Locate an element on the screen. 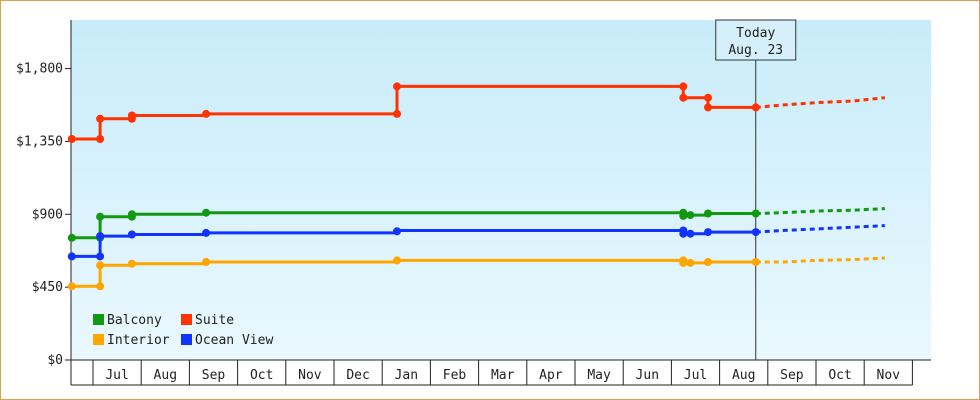 The height and width of the screenshot is (400, 980). today-label-box is located at coordinates (756, 40).